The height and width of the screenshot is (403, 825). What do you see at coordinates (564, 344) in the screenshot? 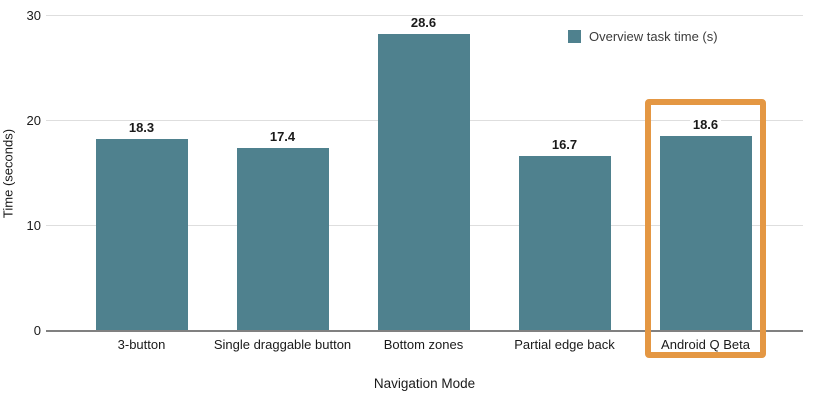
I see `x-category-label: Partial edge back` at bounding box center [564, 344].